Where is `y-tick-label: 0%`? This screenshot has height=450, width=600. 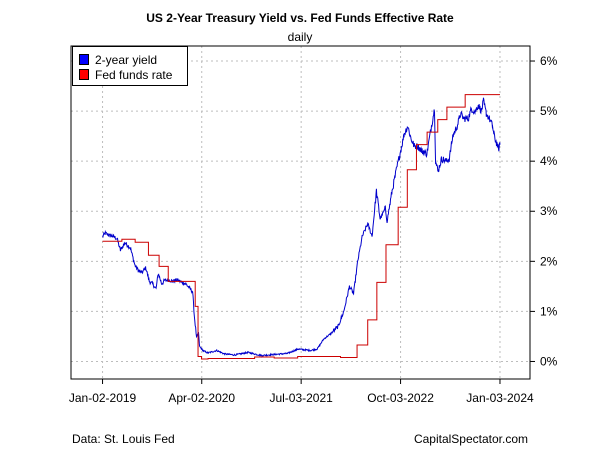 y-tick-label: 0% is located at coordinates (549, 361).